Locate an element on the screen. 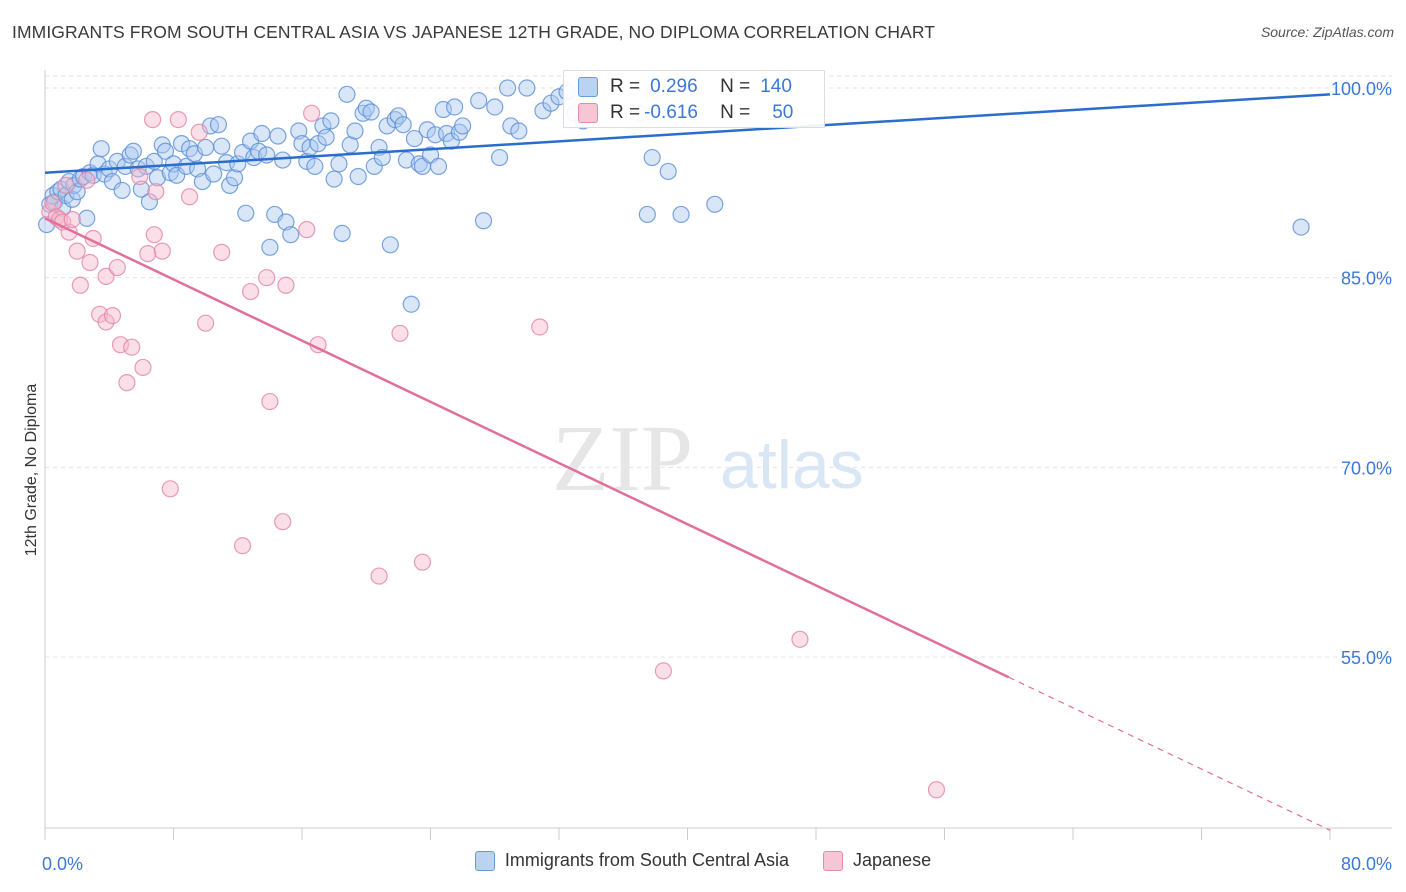  y-tick-label: 55.0% is located at coordinates (1366, 658).